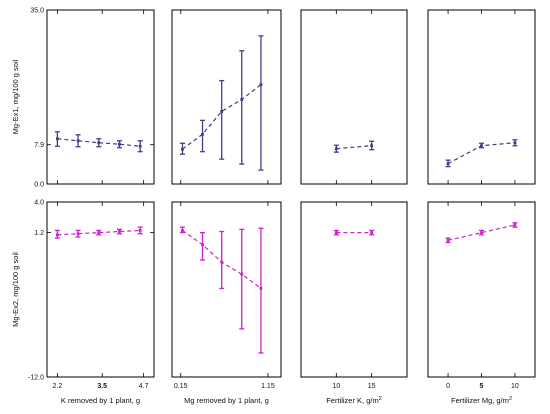 This screenshot has width=550, height=414. I want to click on y-axis-title: Mg-Ex2, mg/100 g soil, so click(15, 289).